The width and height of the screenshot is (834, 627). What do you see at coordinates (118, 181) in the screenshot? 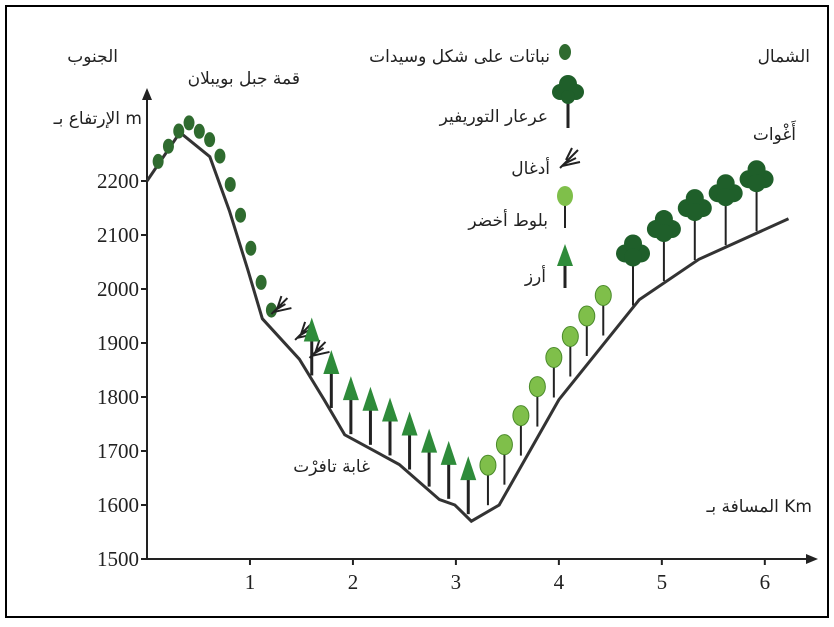
I see `y-tick-label: 2200` at bounding box center [118, 181].